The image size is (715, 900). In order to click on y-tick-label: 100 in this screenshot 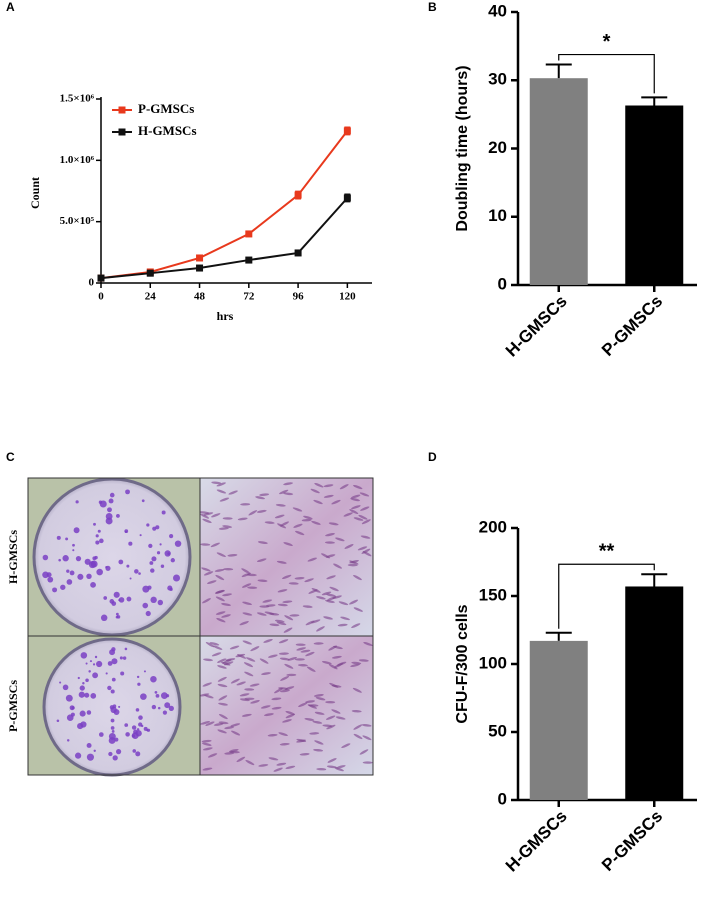, I will do `click(493, 662)`.